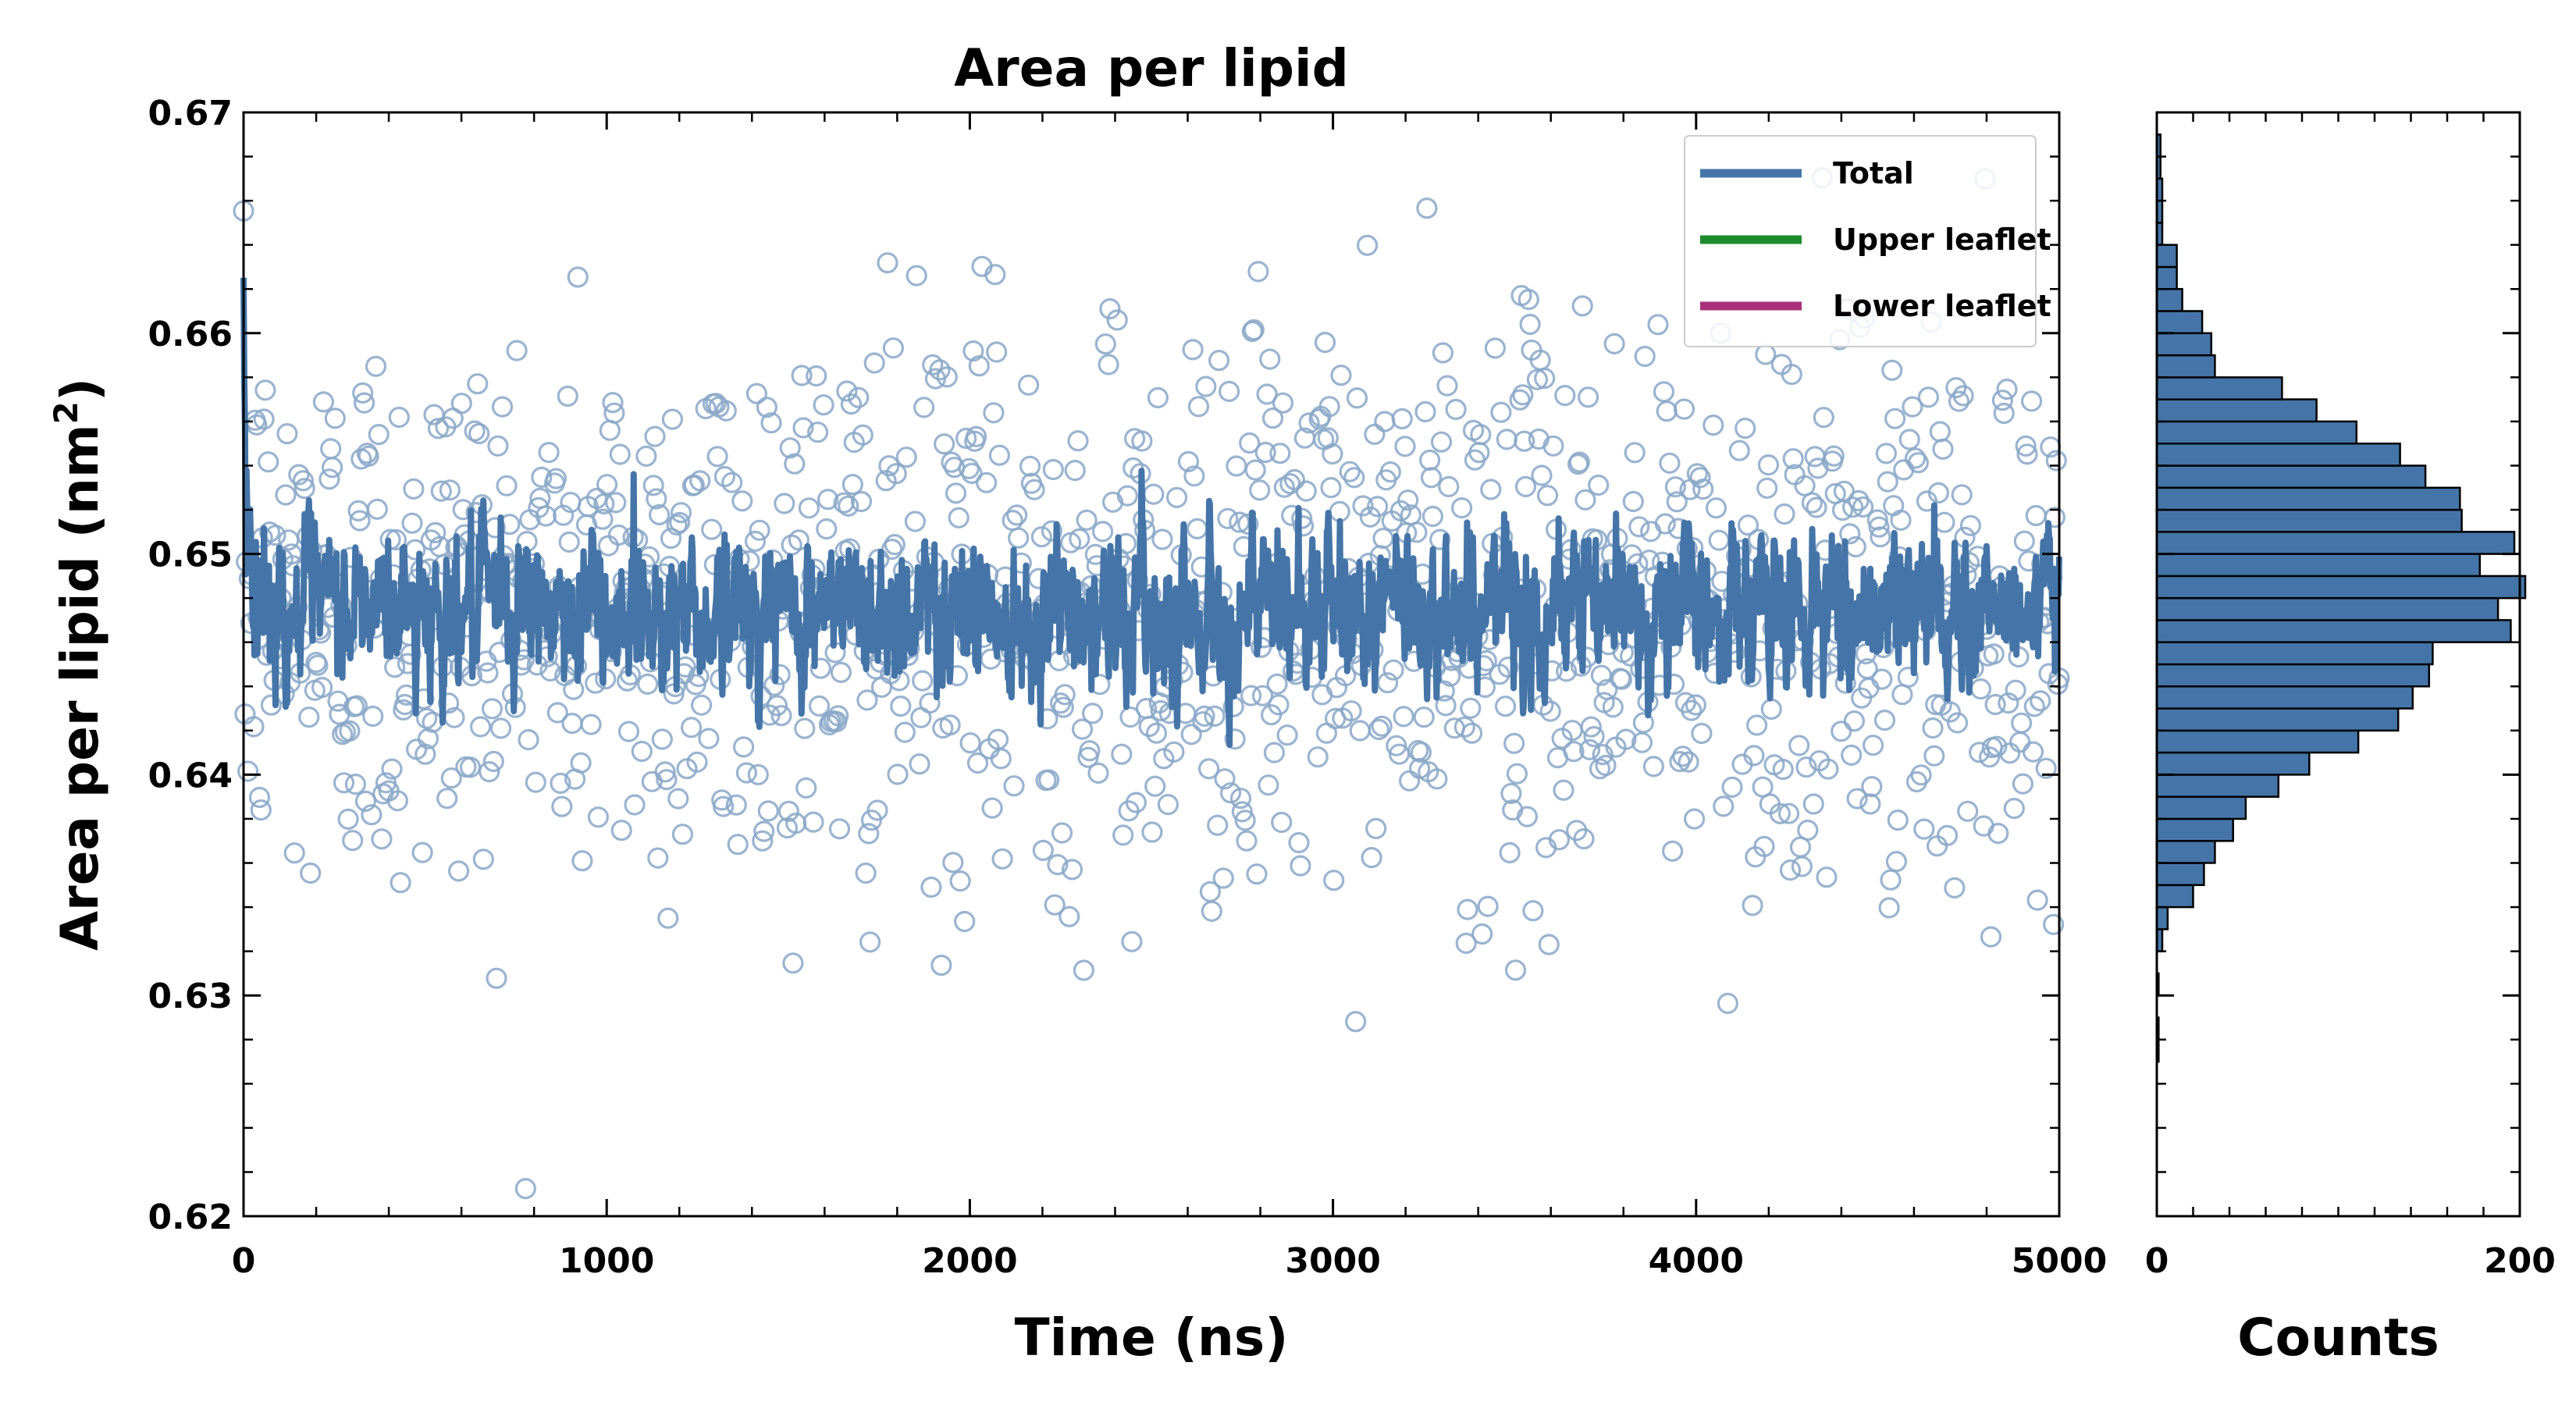  What do you see at coordinates (606, 1261) in the screenshot?
I see `x-tick-label: 1000` at bounding box center [606, 1261].